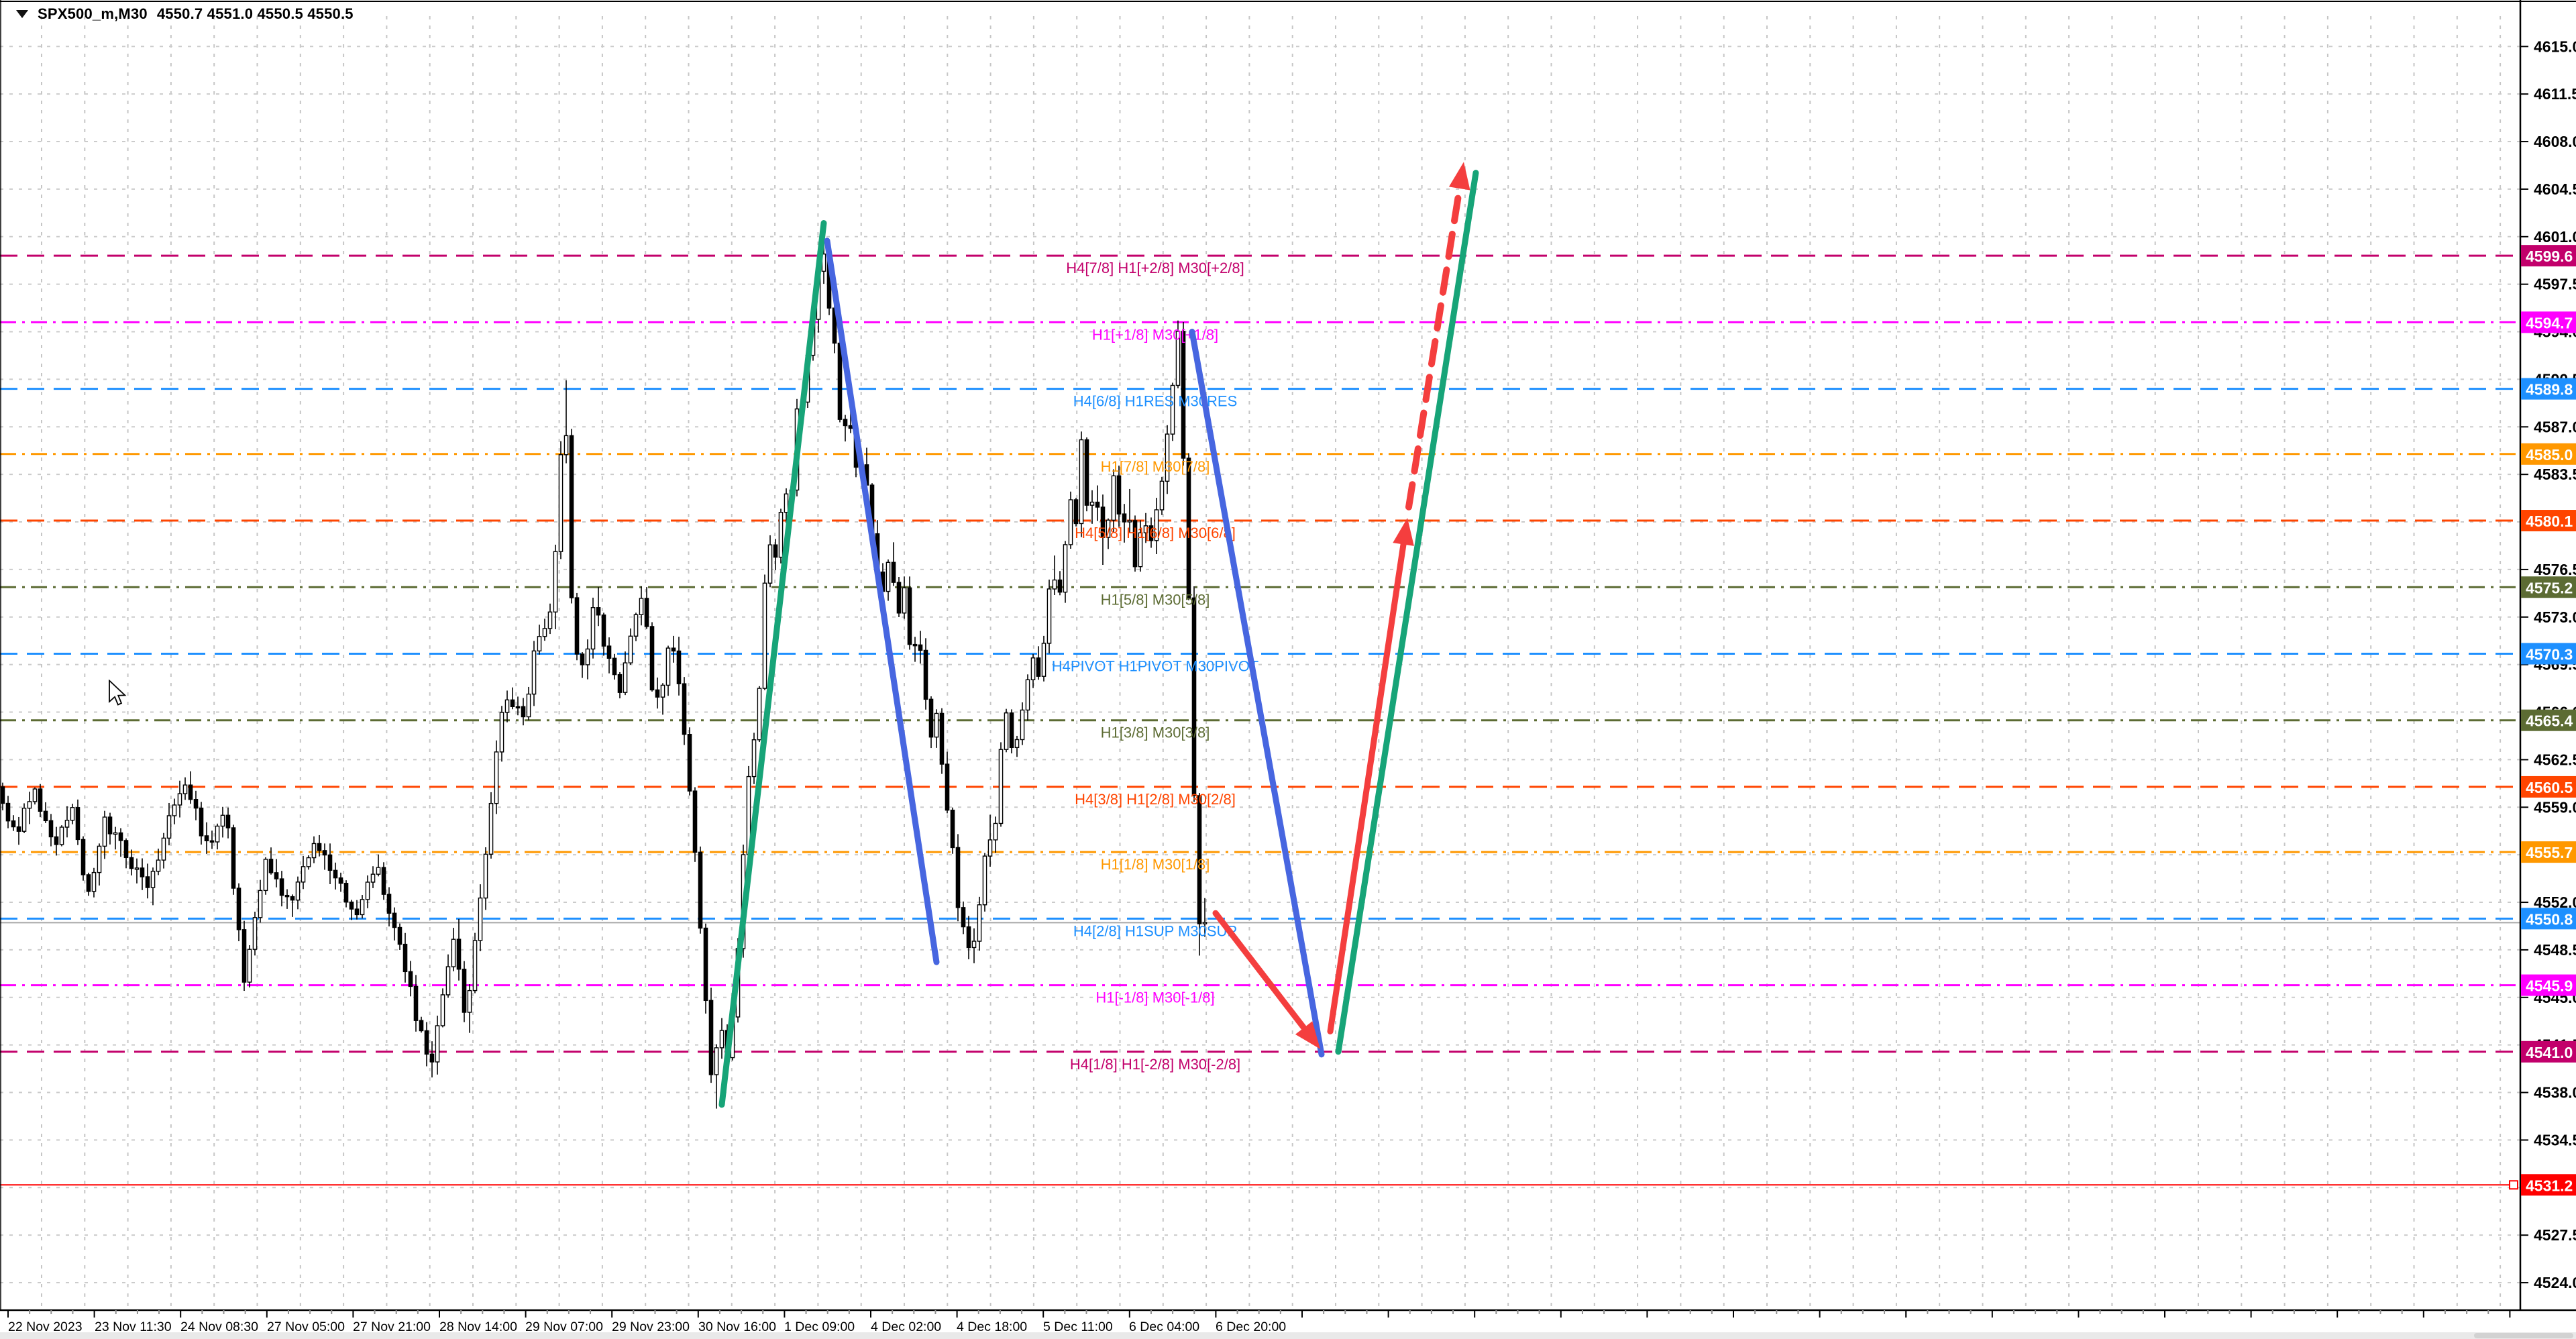 This screenshot has width=2576, height=1339. I want to click on level-label: H4PIVOT H1PIVOT M30PIVOT, so click(1155, 665).